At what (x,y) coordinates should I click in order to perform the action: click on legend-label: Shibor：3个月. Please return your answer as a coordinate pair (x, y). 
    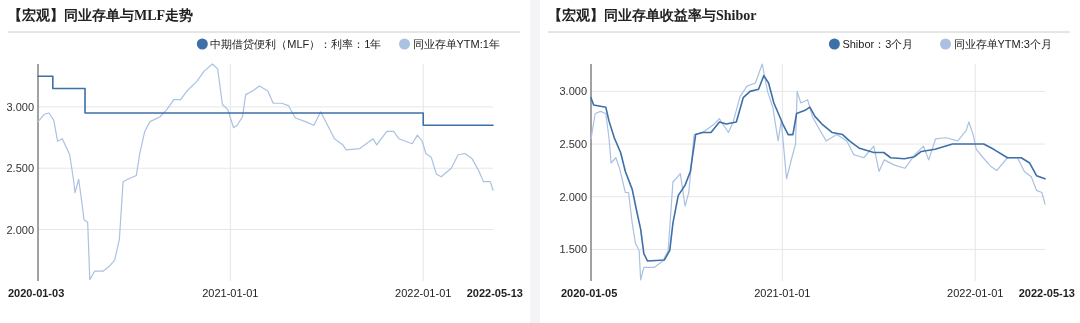
    Looking at the image, I should click on (878, 44).